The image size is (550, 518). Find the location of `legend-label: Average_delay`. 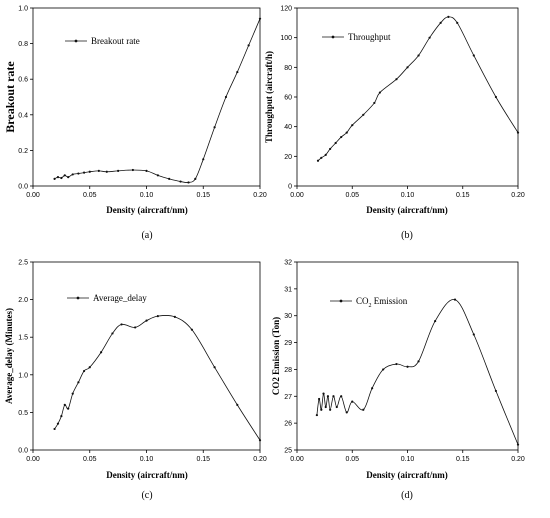

legend-label: Average_delay is located at coordinates (120, 298).